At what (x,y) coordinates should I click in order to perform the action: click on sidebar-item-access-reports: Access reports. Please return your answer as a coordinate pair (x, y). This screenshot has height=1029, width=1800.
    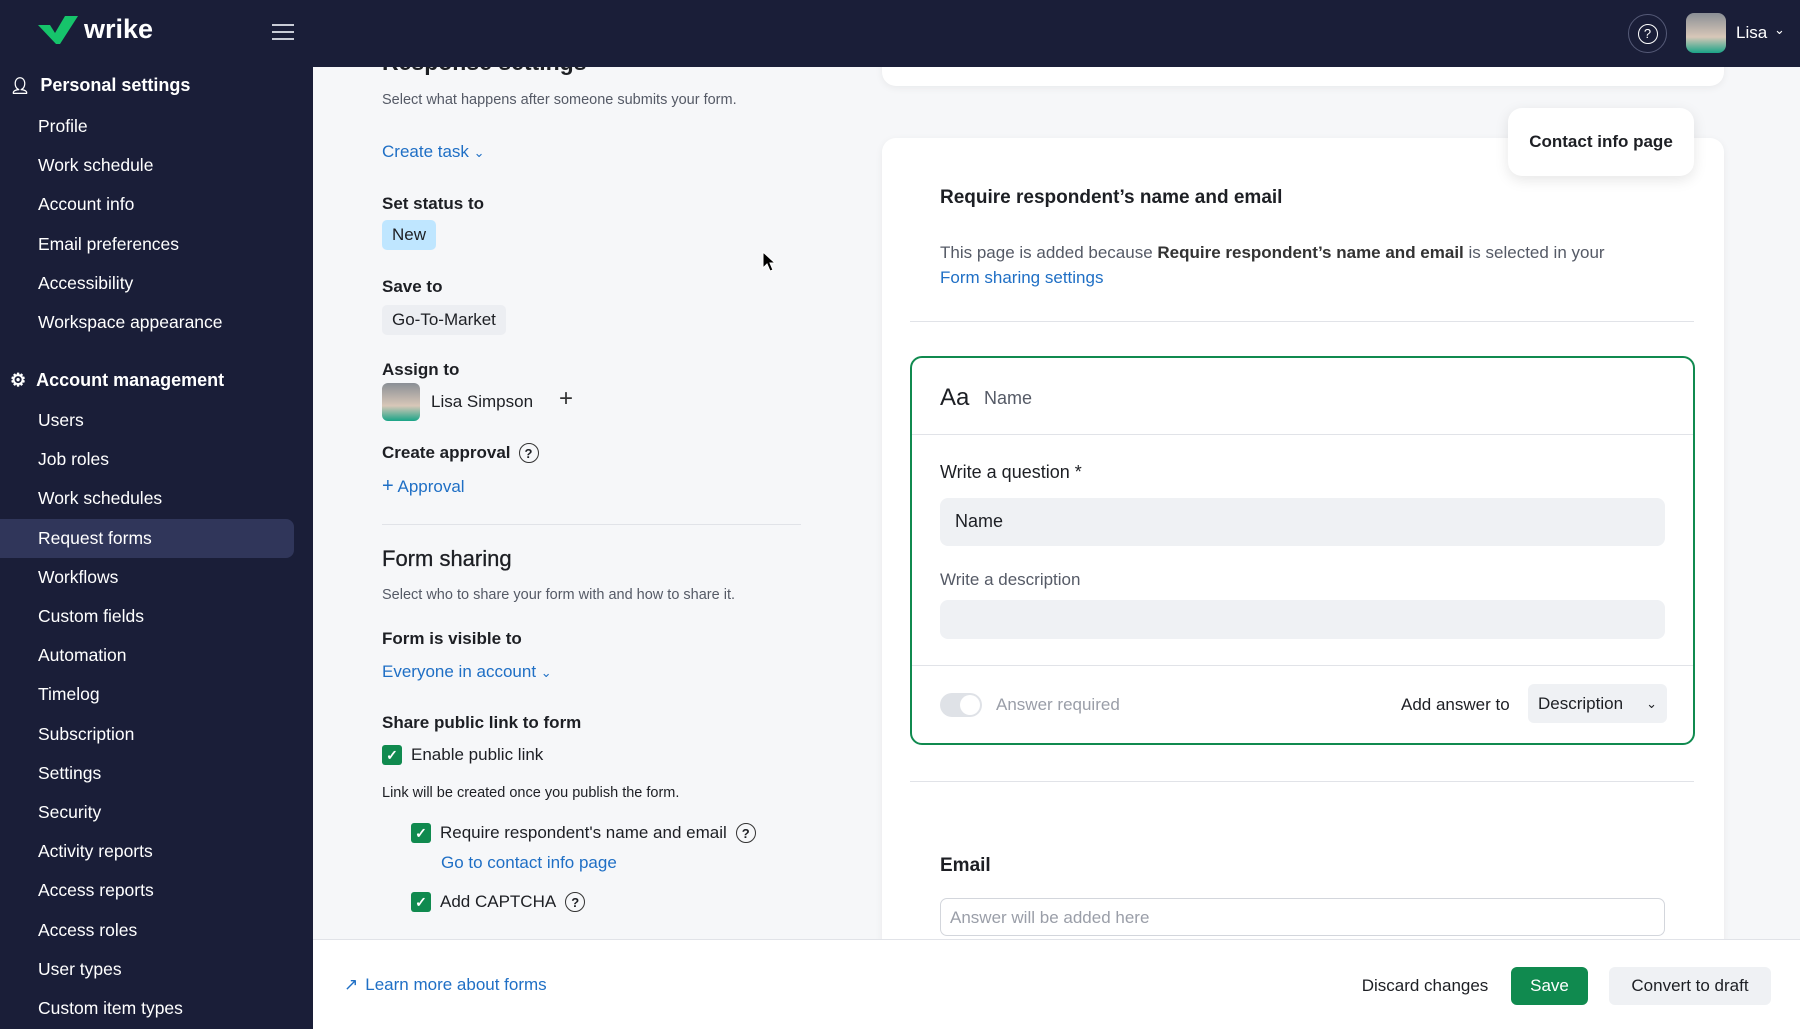
    Looking at the image, I should click on (96, 890).